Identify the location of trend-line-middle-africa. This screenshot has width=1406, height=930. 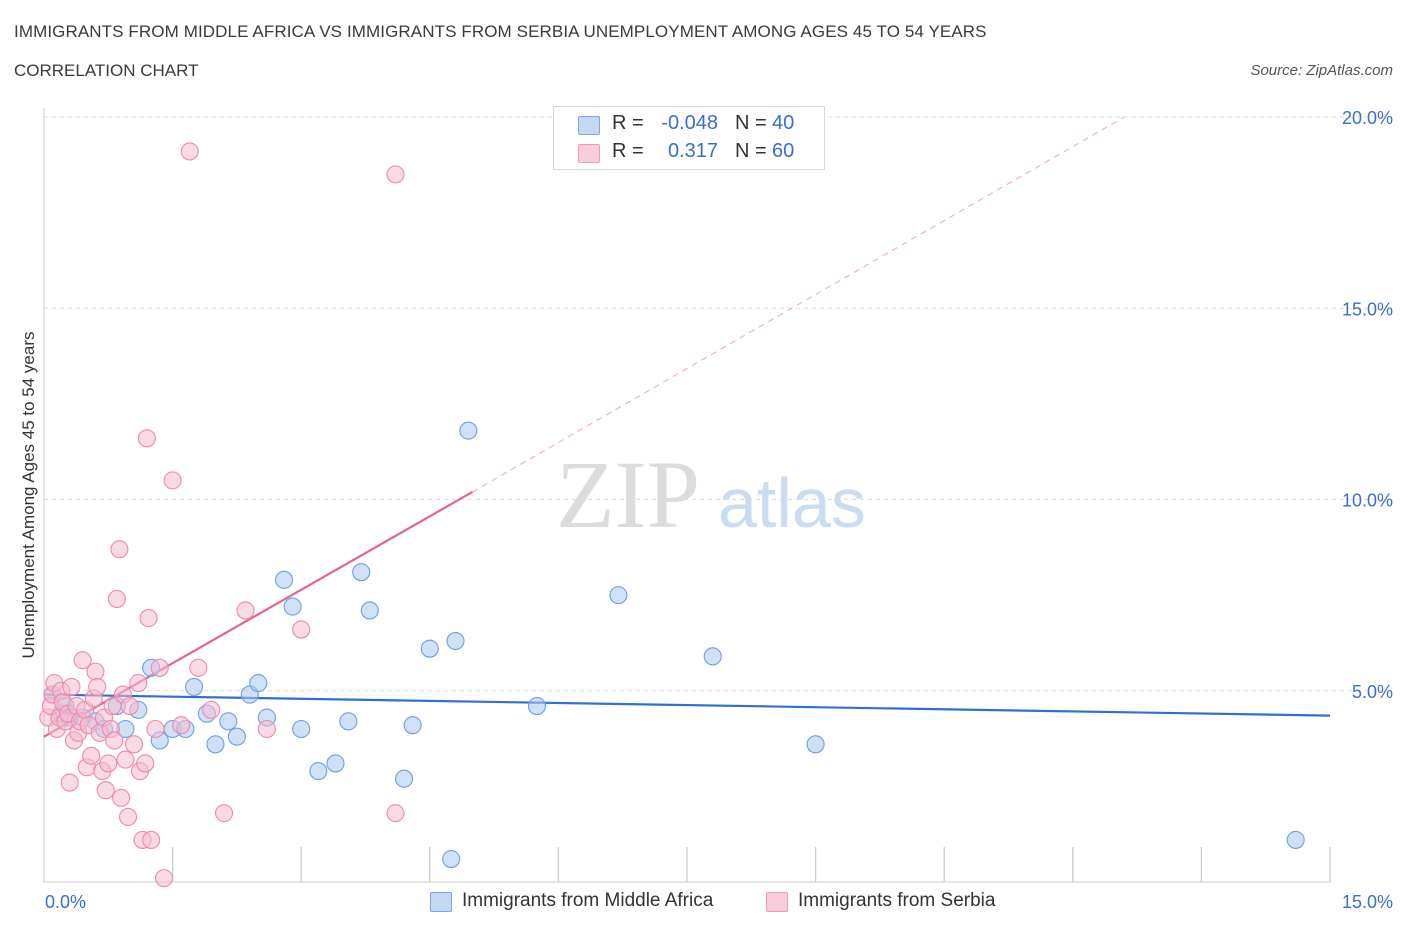
(687, 705).